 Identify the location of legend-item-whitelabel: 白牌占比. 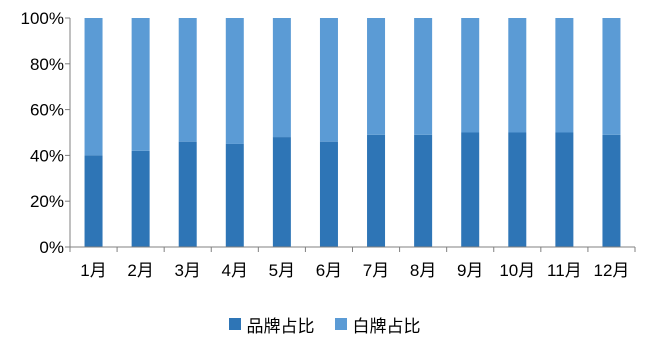
(377, 324).